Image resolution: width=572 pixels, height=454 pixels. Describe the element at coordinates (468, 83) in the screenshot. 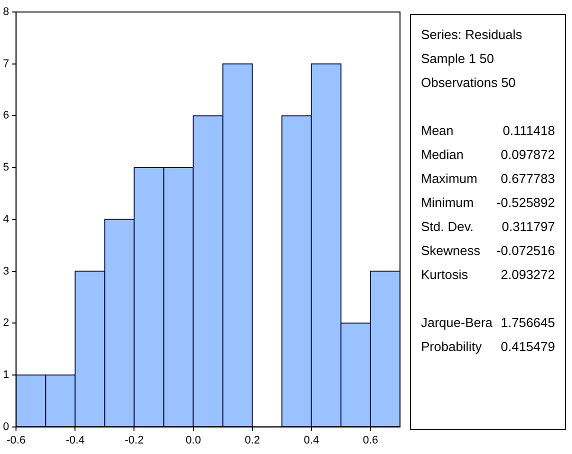

I see `text: Observations 50` at that location.